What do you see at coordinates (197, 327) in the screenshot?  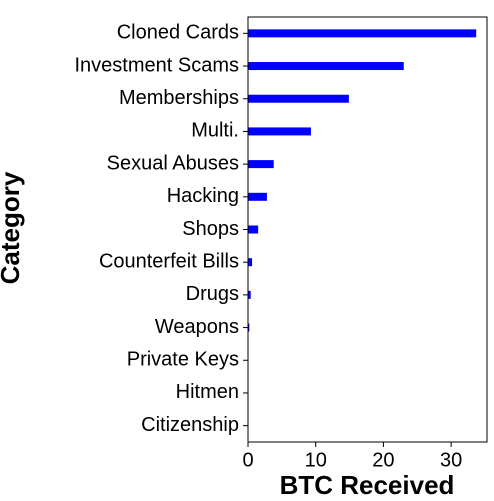 I see `y-tick-label: Weapons` at bounding box center [197, 327].